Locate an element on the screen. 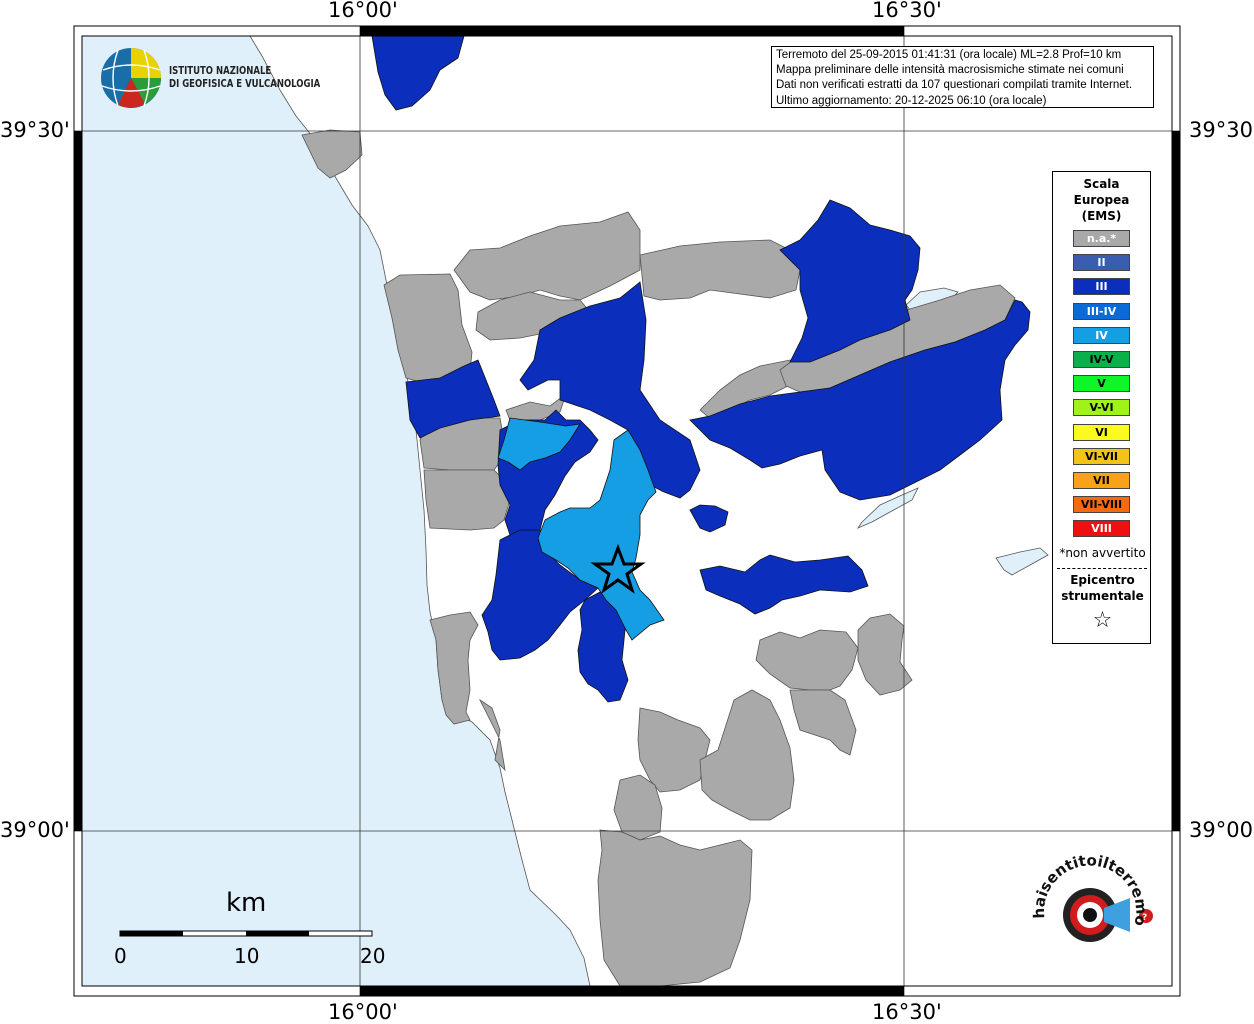  lon-label-top-left: 16°00' is located at coordinates (363, 11).